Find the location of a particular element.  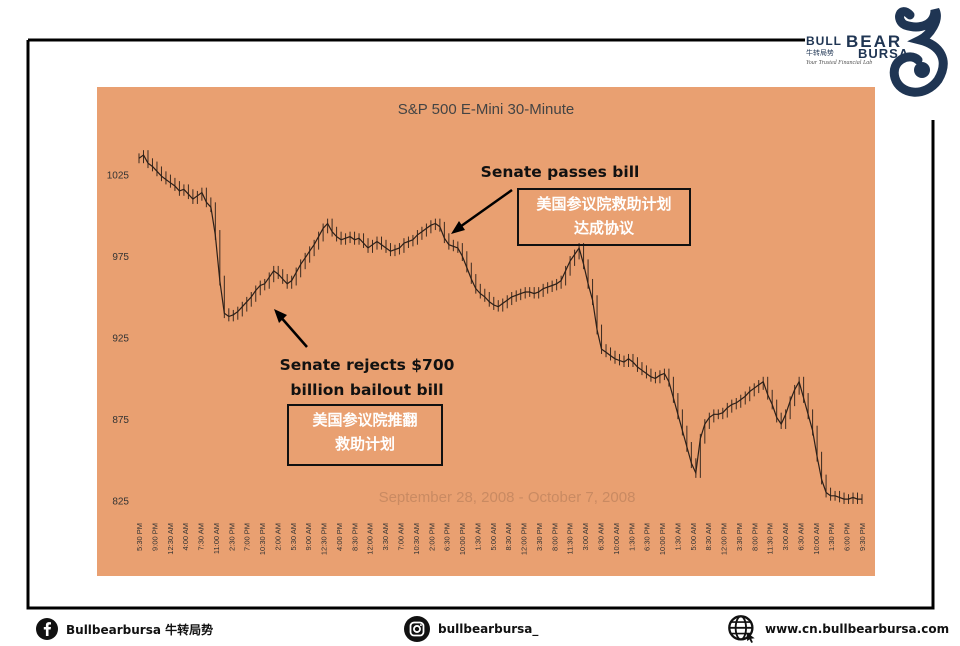

footer-website: www.cn.bullbearbursa.com is located at coordinates (838, 629).